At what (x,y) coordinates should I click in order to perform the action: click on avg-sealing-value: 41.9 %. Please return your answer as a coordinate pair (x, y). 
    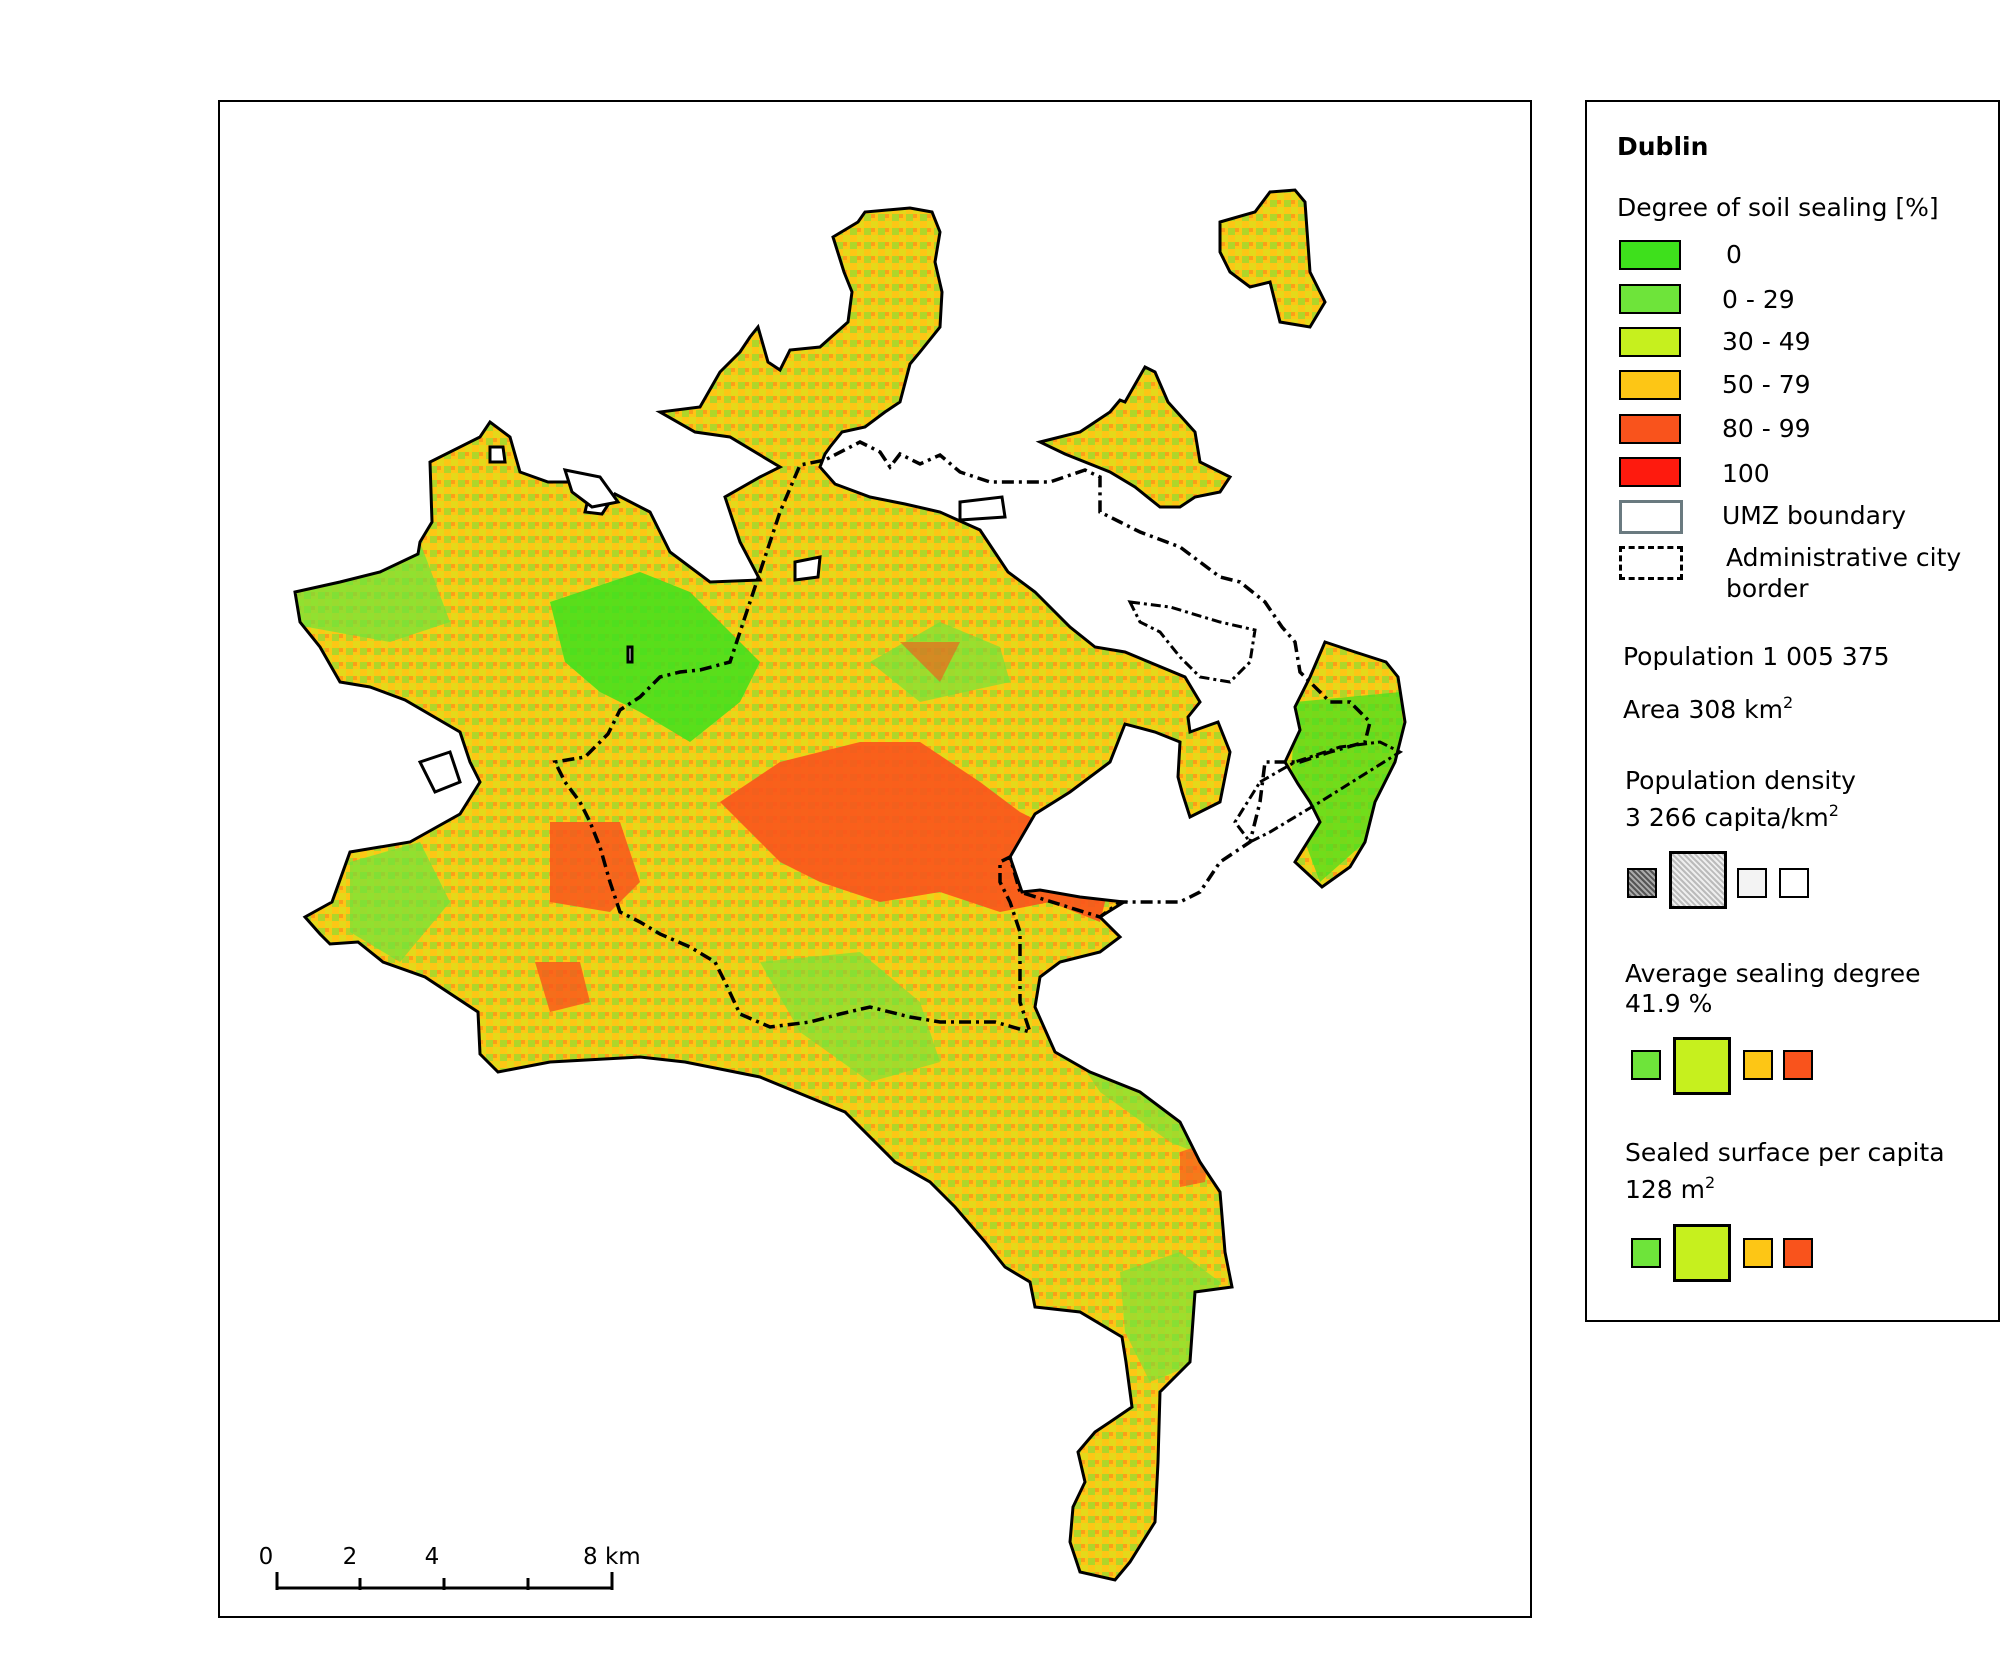
    Looking at the image, I should click on (1669, 1003).